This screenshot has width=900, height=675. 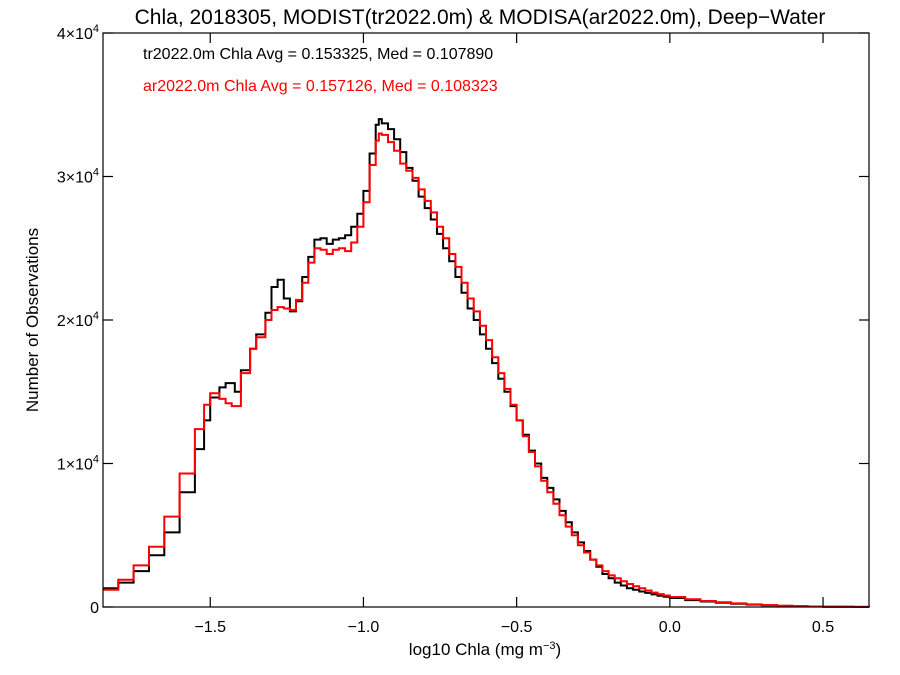 I want to click on x-tick-label: 0.0, so click(x=670, y=627).